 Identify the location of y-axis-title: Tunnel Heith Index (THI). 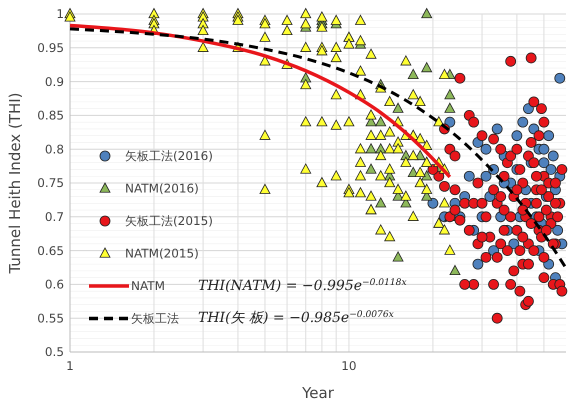
(15, 183).